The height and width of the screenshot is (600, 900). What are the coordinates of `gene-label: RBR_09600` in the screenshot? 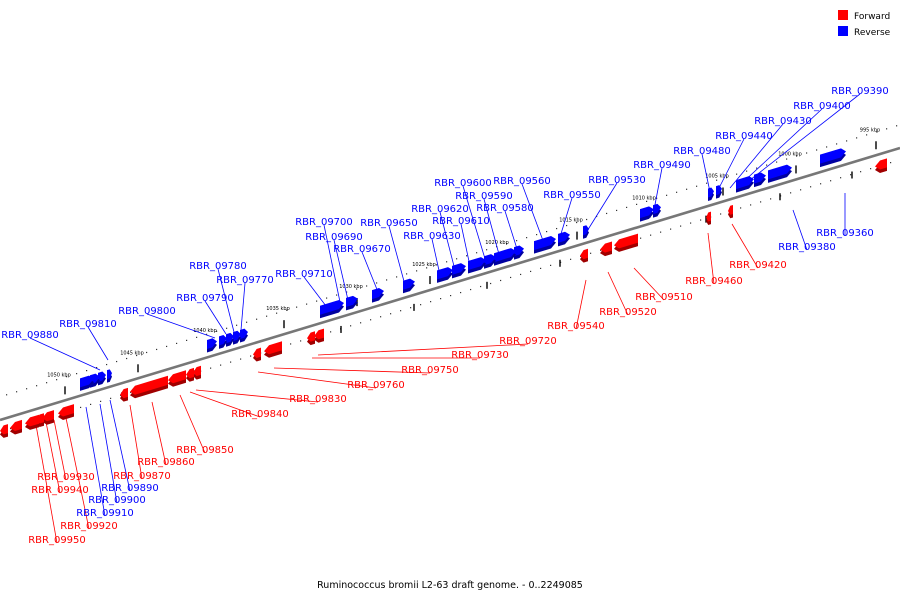 It's located at (463, 183).